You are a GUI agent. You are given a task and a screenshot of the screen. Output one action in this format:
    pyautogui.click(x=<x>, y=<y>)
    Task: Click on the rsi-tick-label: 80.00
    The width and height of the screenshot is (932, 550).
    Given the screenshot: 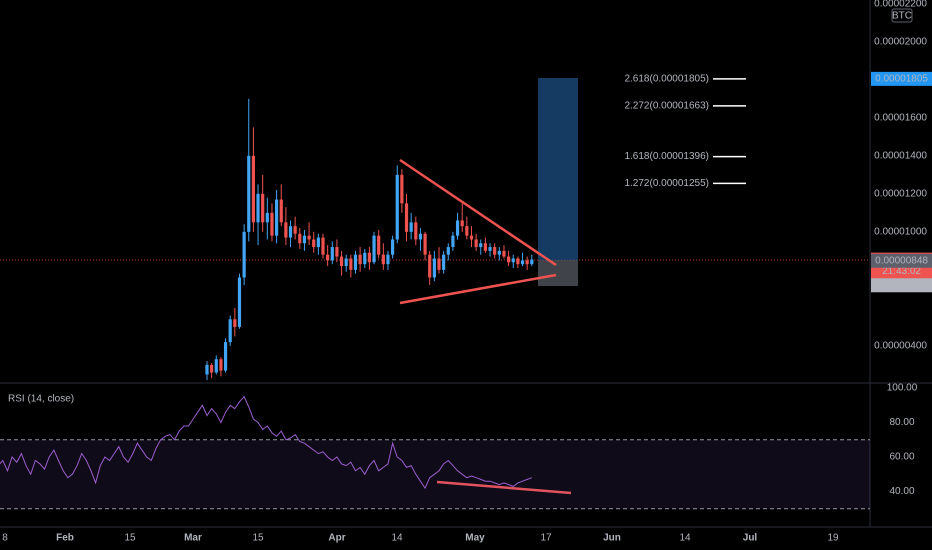 What is the action you would take?
    pyautogui.click(x=901, y=422)
    